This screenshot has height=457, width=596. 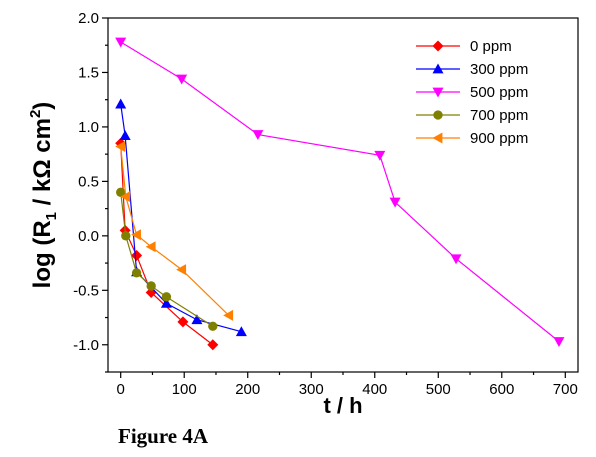 I want to click on x-tick-label: 200, so click(x=247, y=389).